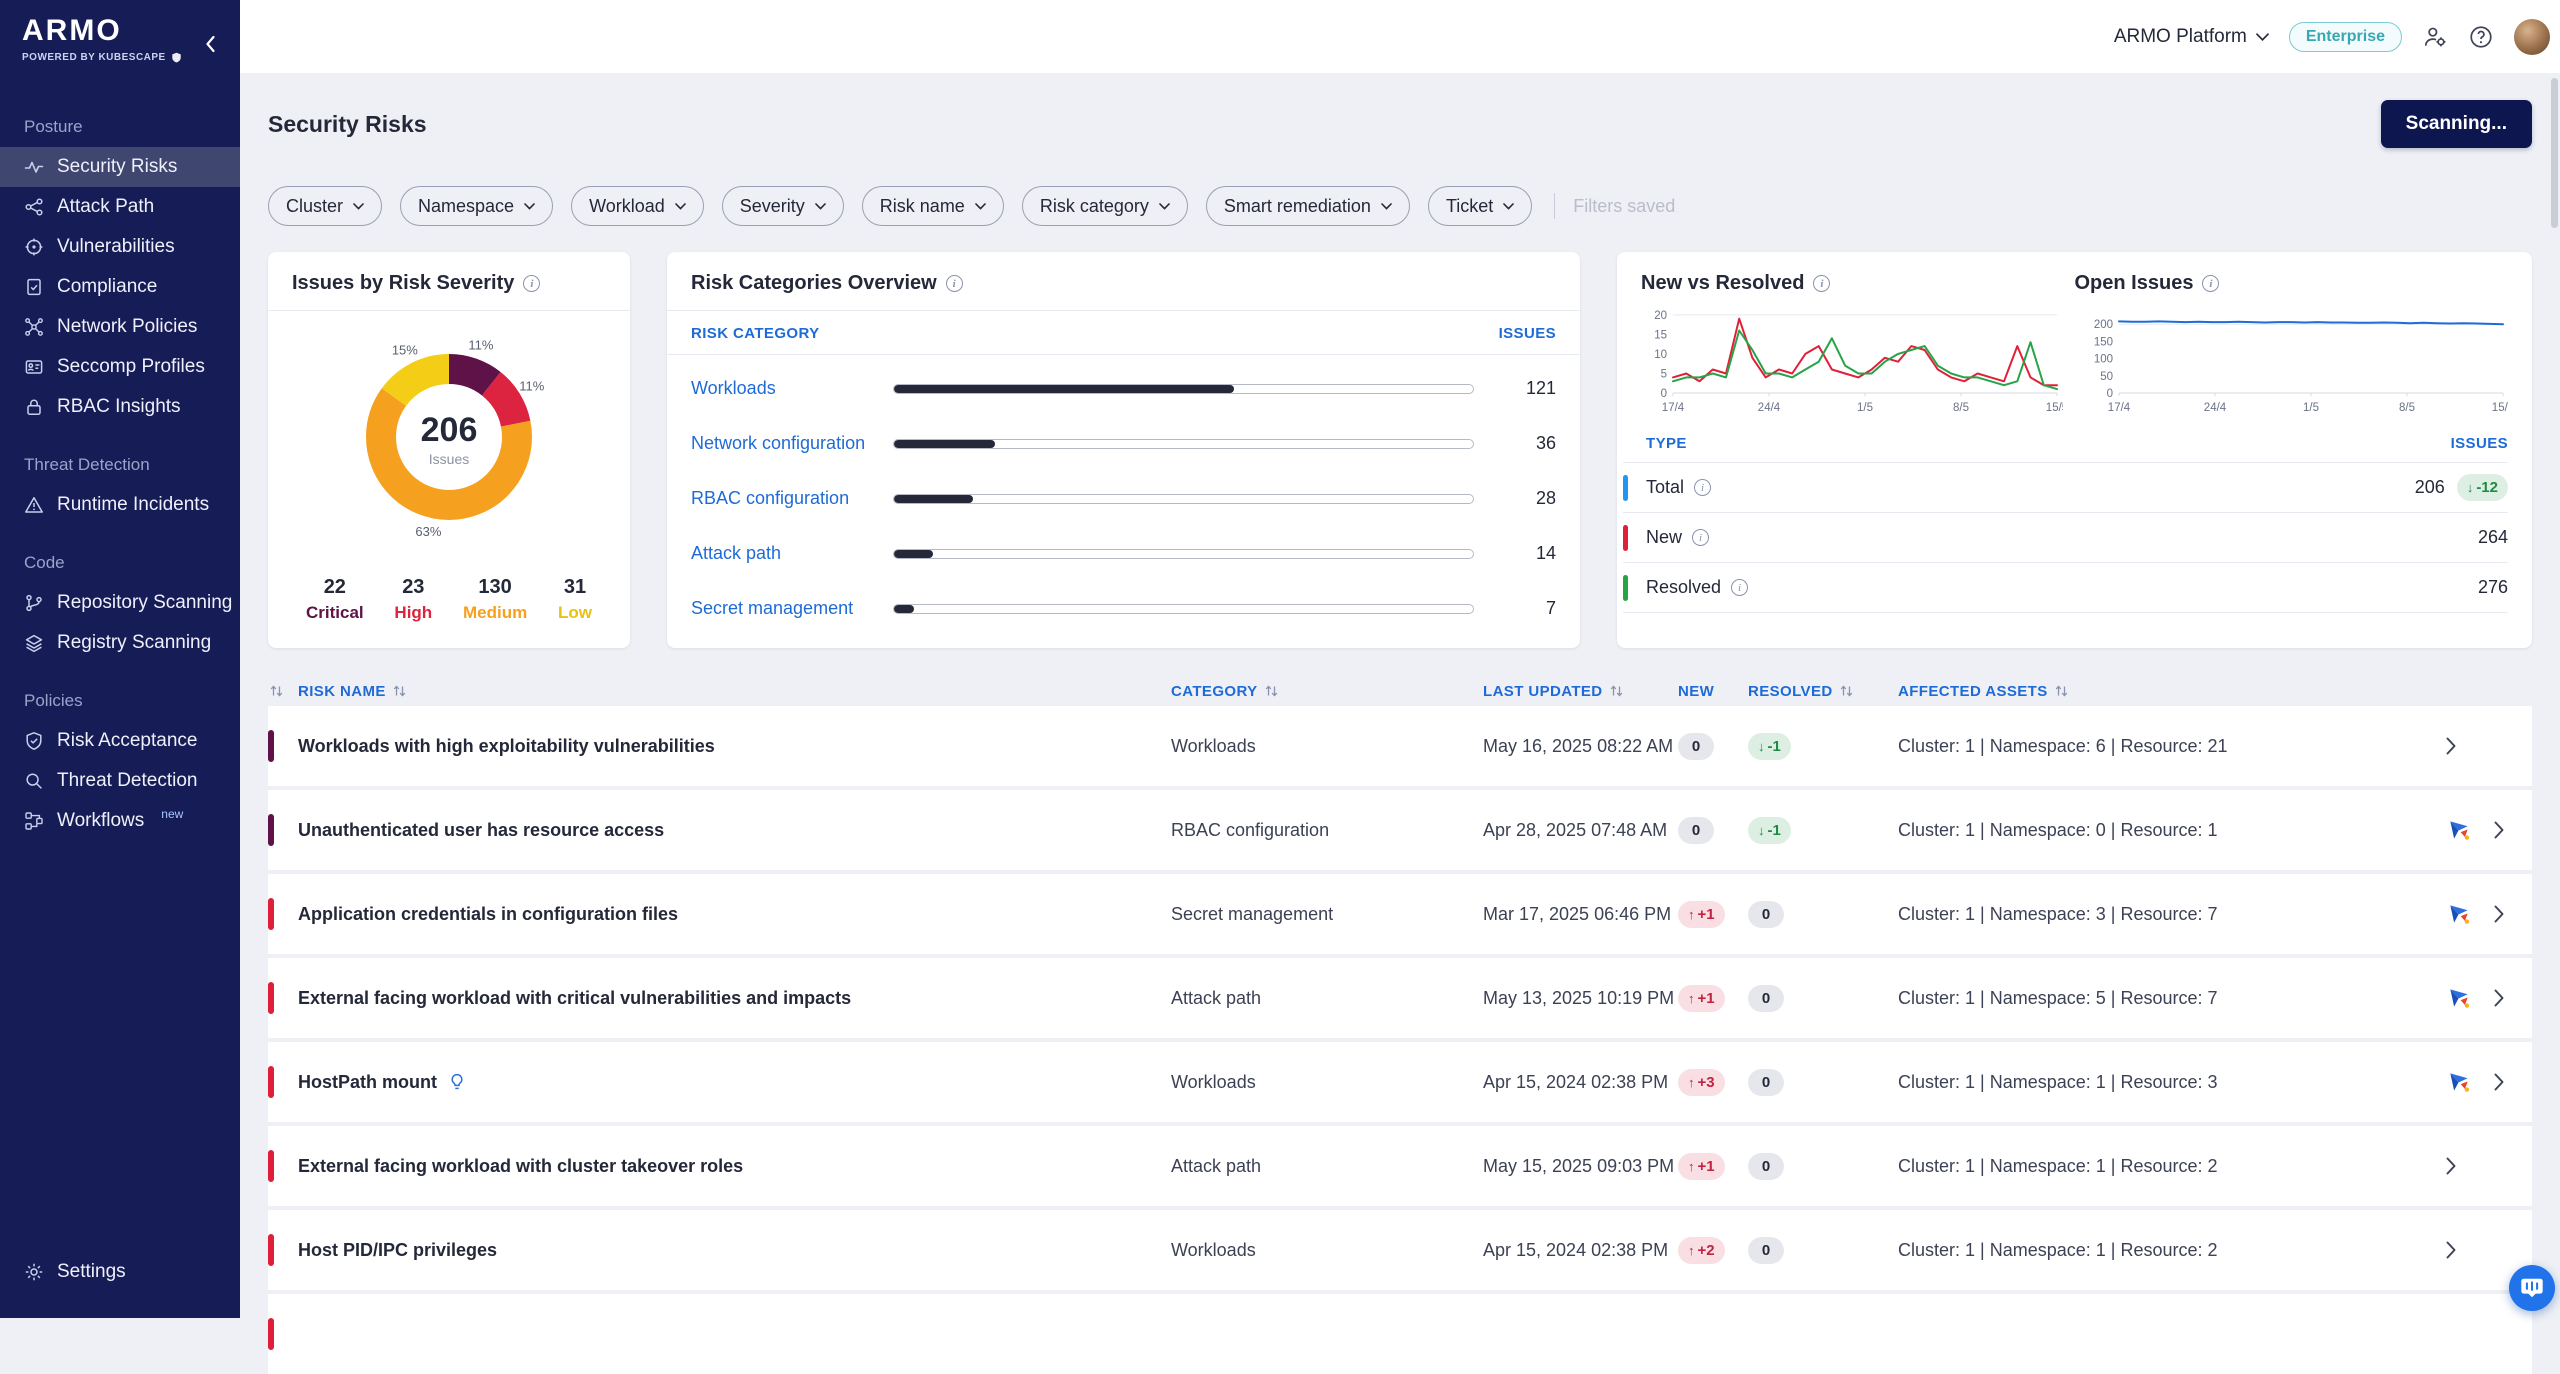 The width and height of the screenshot is (2560, 1374). Describe the element at coordinates (1327, 691) in the screenshot. I see `column-category: CATEGORY` at that location.